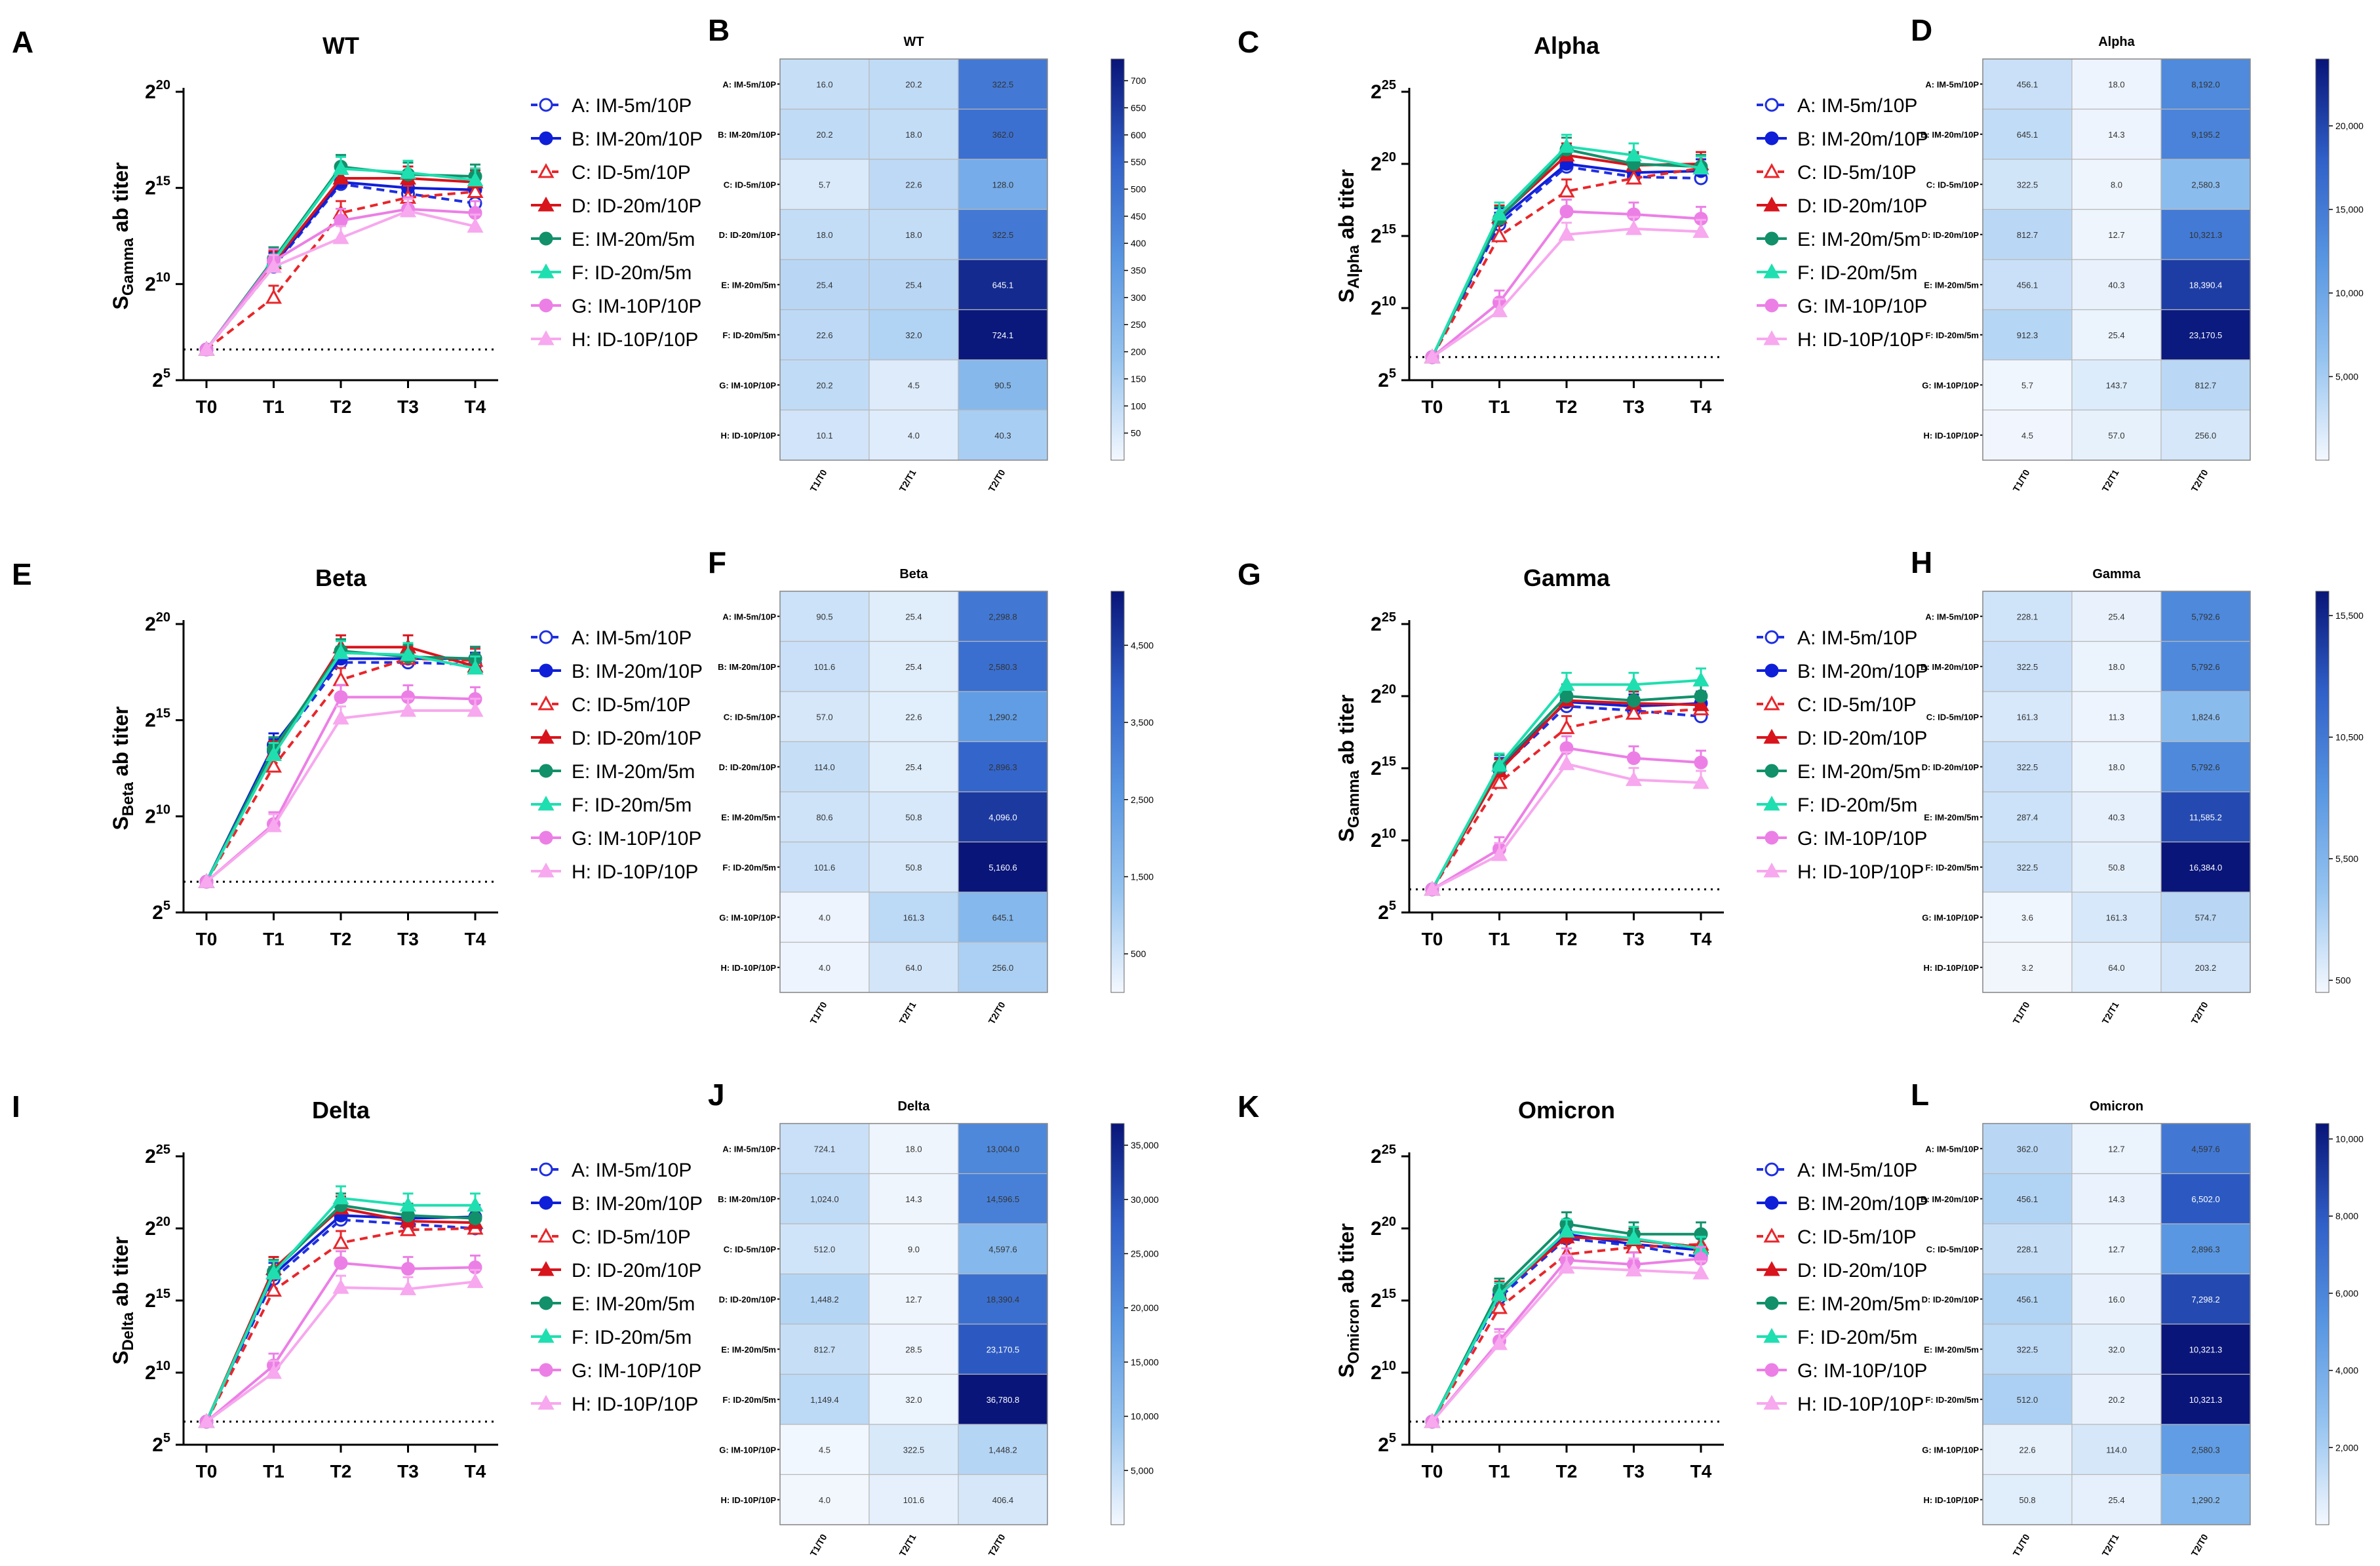 This screenshot has height=1566, width=2380. Describe the element at coordinates (1145, 1199) in the screenshot. I see `colorbar-tick-label: 30,000` at that location.